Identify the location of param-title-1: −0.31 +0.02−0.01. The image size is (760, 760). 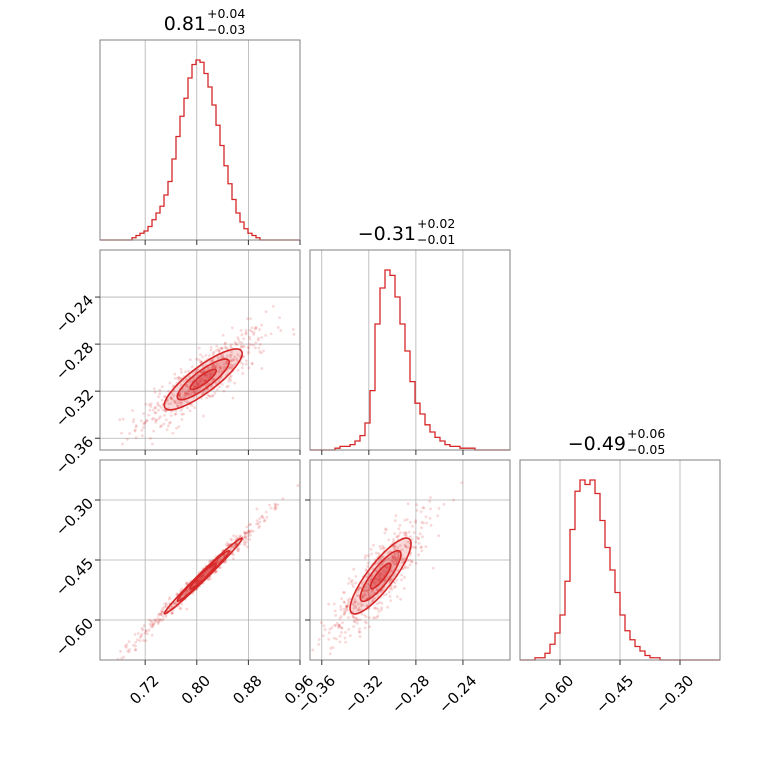
(407, 231).